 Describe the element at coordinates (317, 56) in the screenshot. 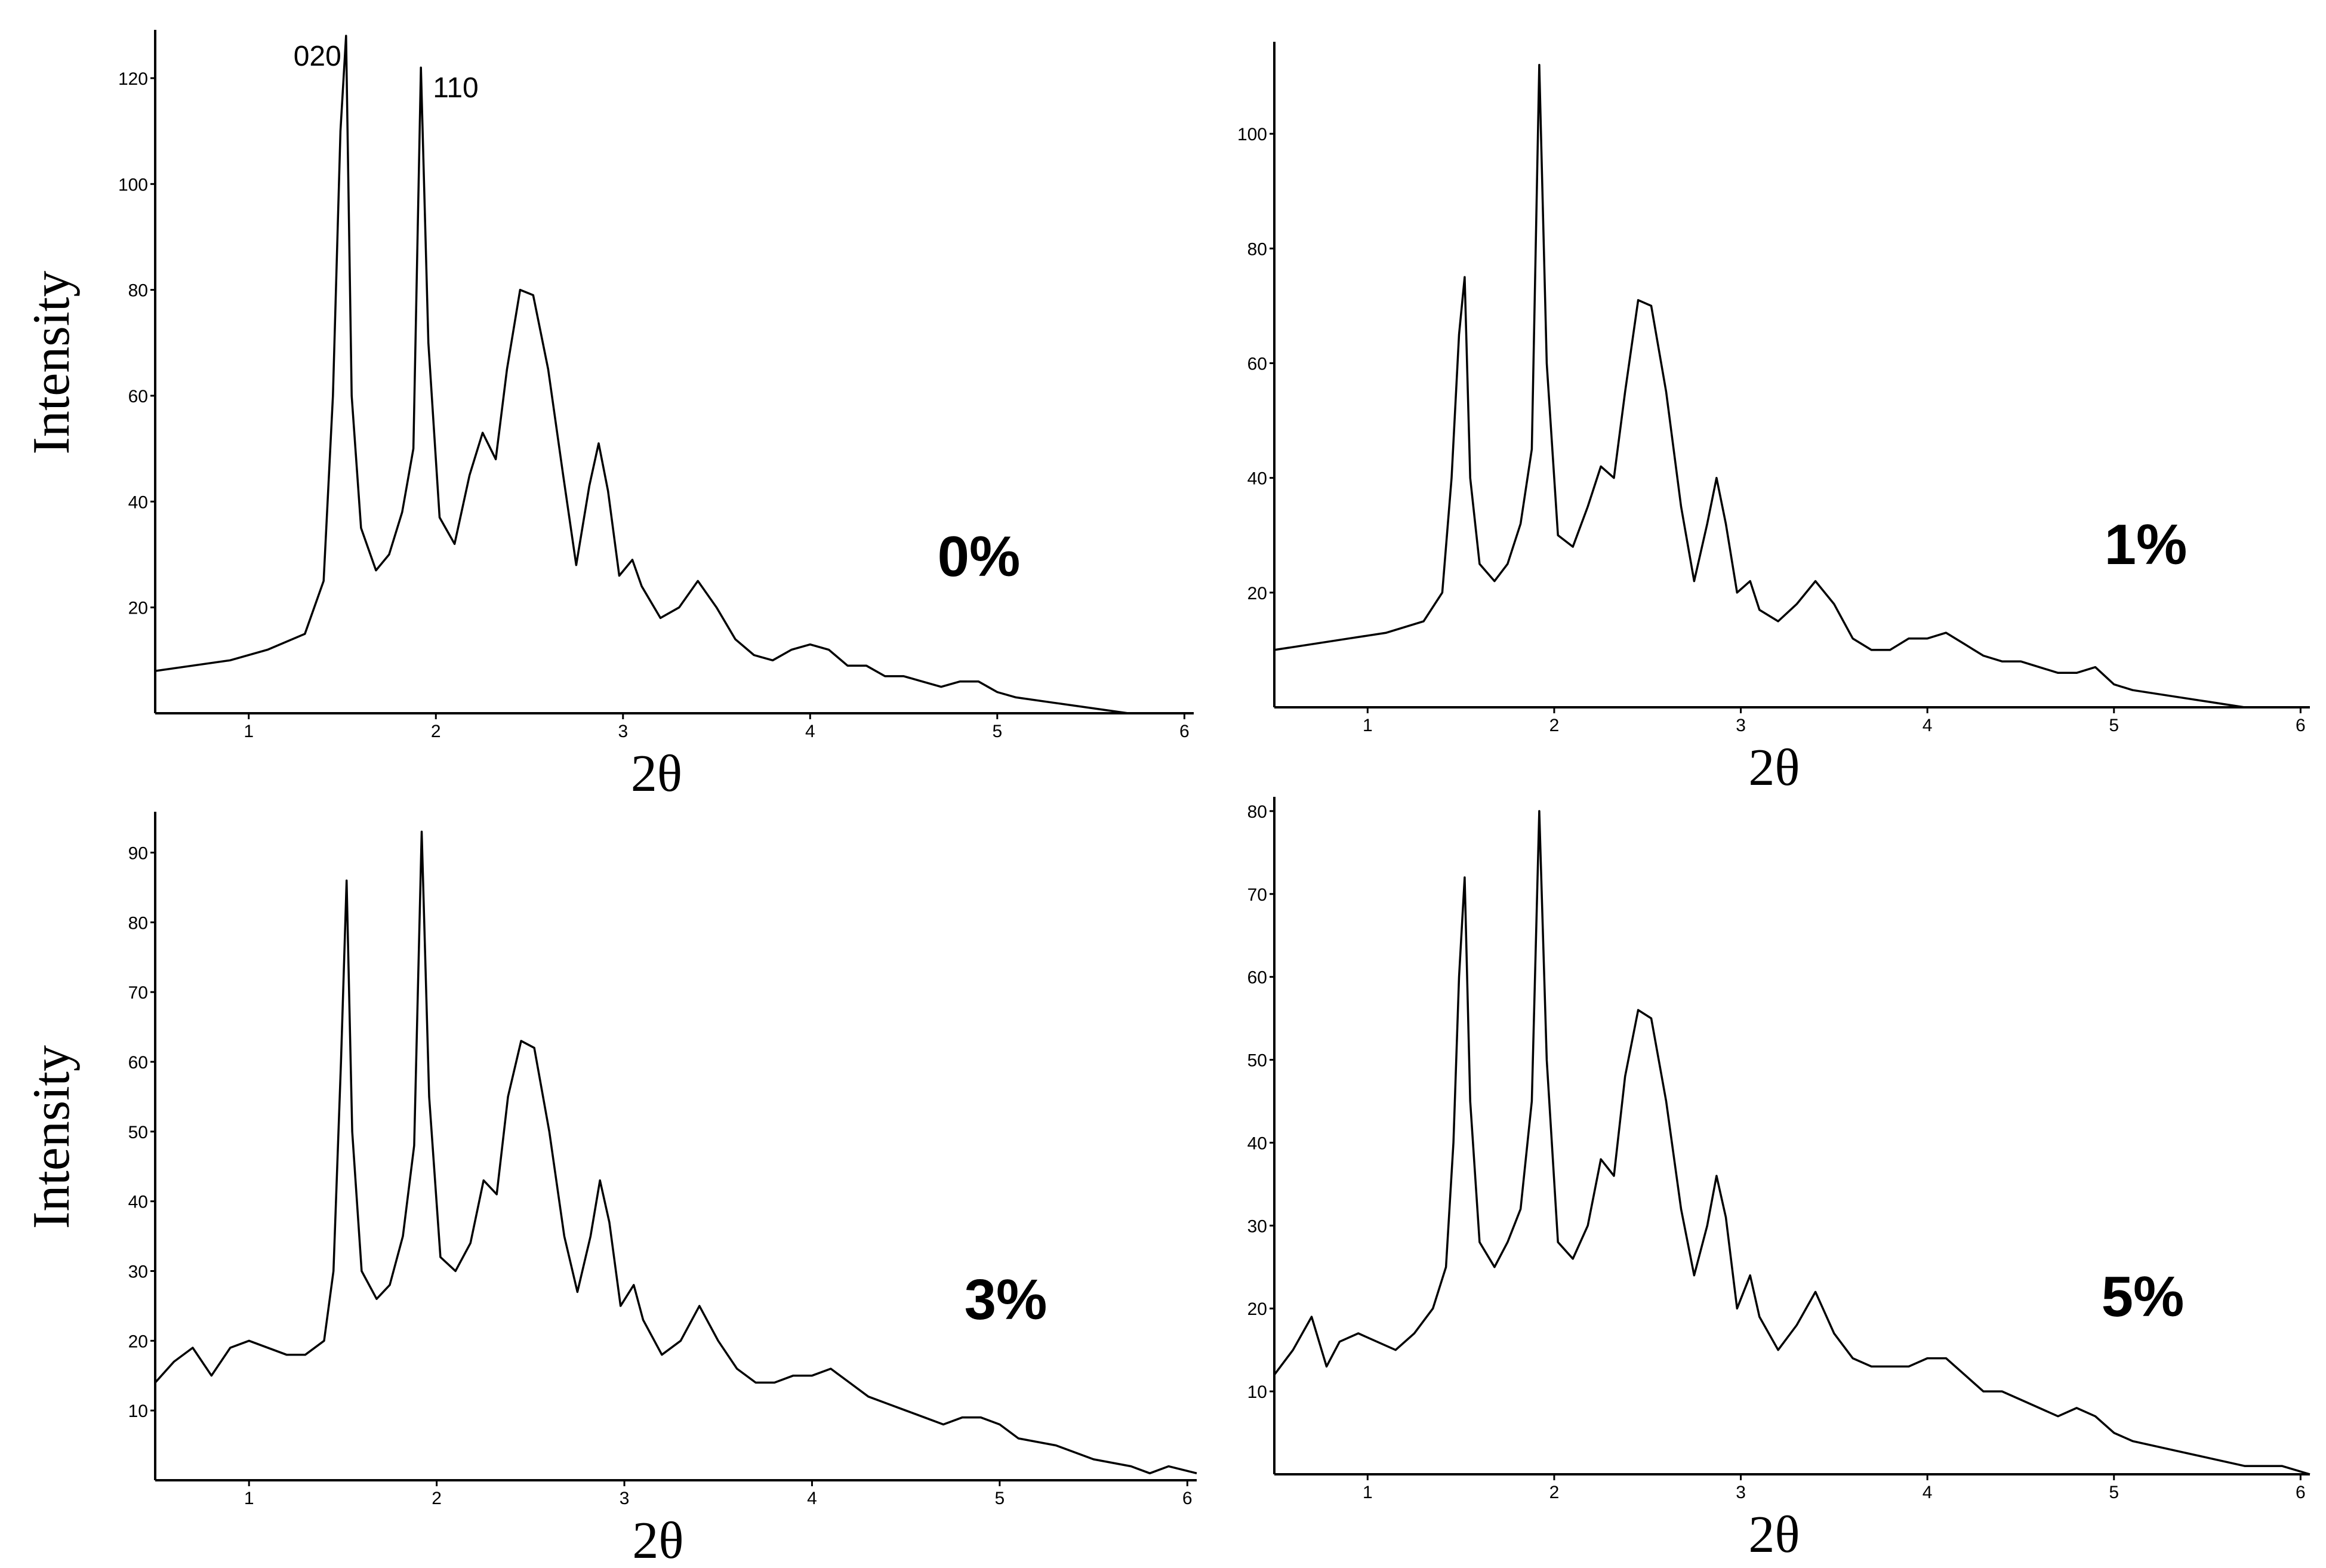

I see `peak-label-020: 020` at that location.